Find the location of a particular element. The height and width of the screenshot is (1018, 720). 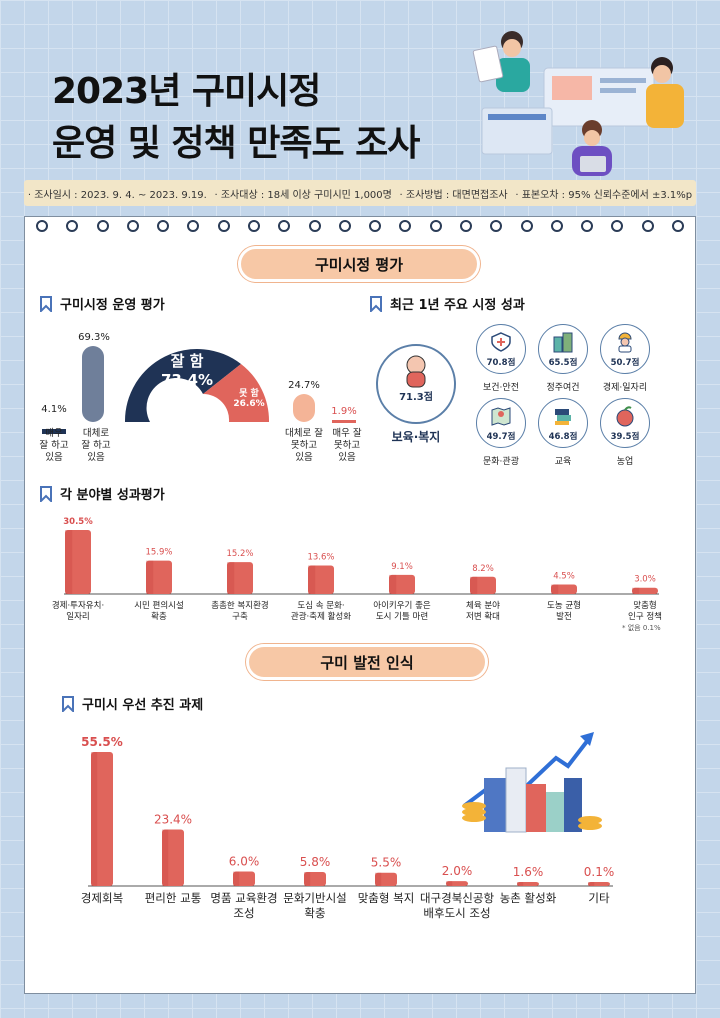

field-performance-title: 각 분야별 성과평가 is located at coordinates (112, 495).